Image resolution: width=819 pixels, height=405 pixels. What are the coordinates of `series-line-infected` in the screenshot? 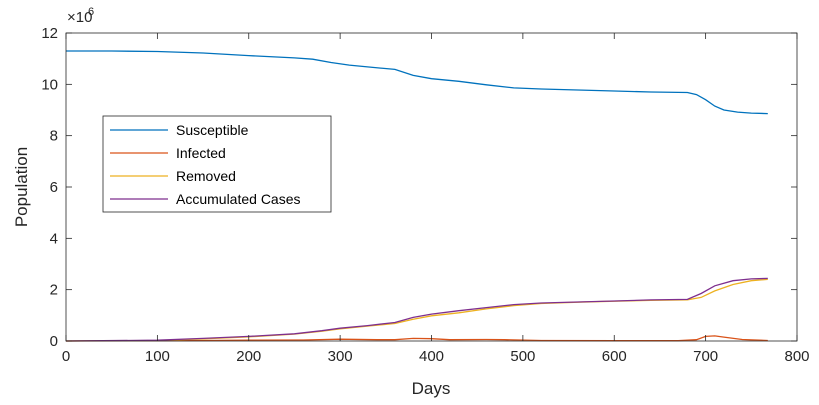 It's located at (416, 338).